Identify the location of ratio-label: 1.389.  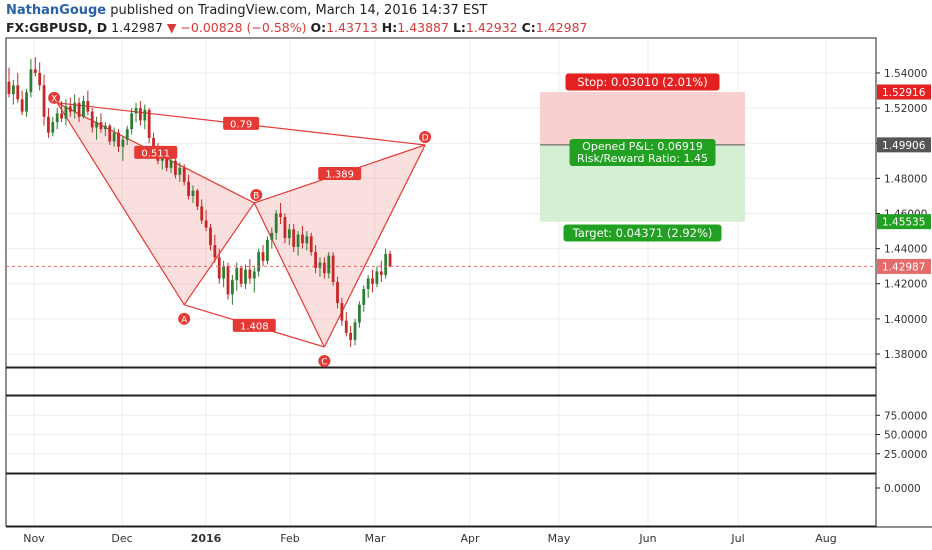
(339, 174).